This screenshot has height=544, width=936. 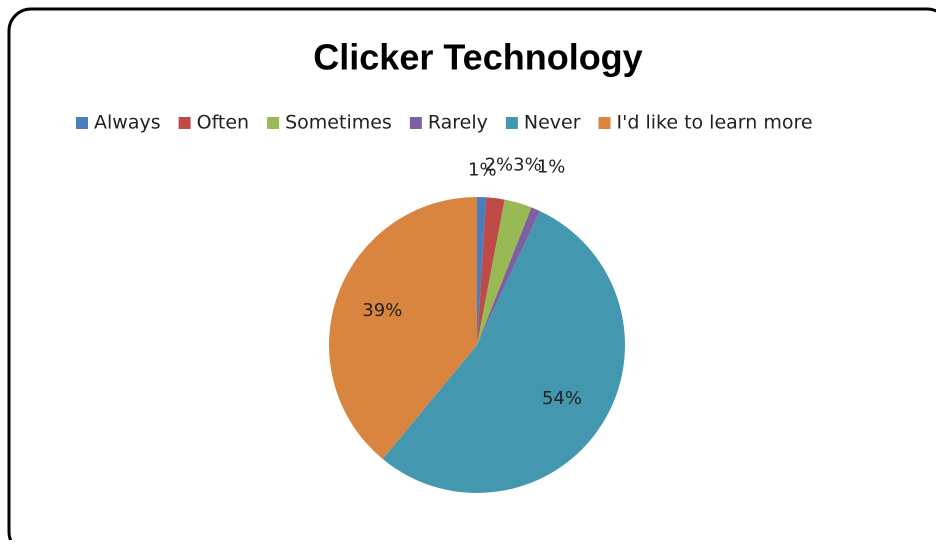 I want to click on data-label: 2%, so click(x=499, y=165).